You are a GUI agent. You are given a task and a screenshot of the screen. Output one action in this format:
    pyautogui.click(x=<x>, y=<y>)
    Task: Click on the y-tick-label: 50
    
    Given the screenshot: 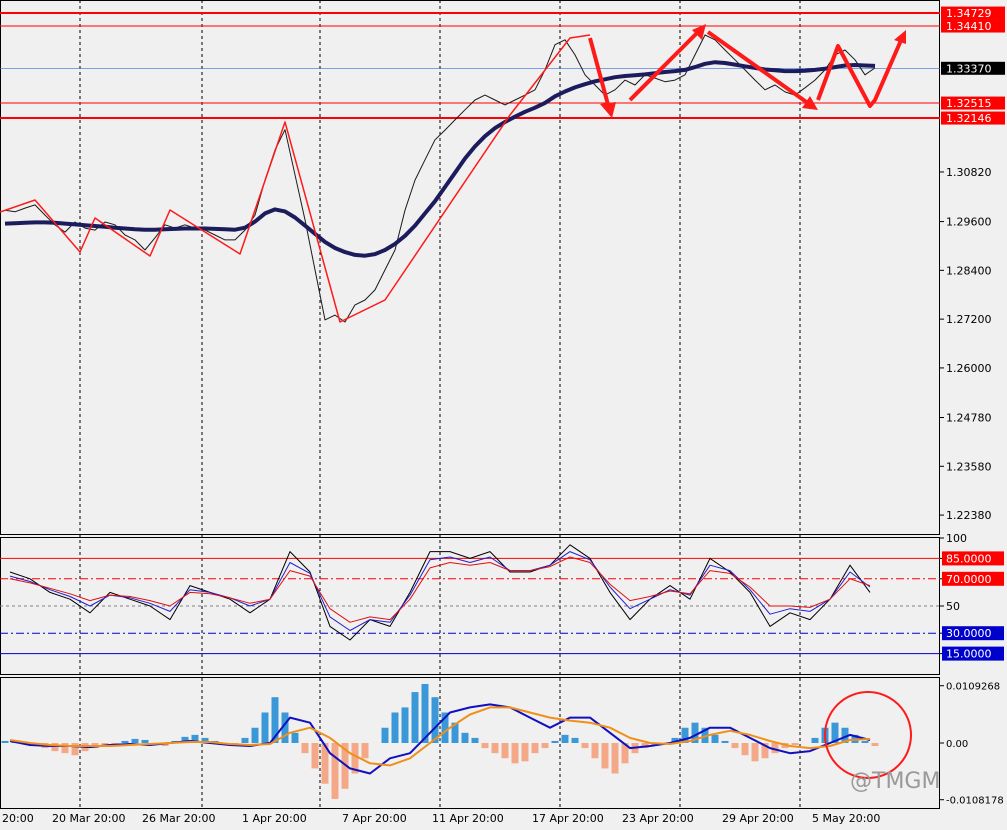 What is the action you would take?
    pyautogui.click(x=953, y=606)
    